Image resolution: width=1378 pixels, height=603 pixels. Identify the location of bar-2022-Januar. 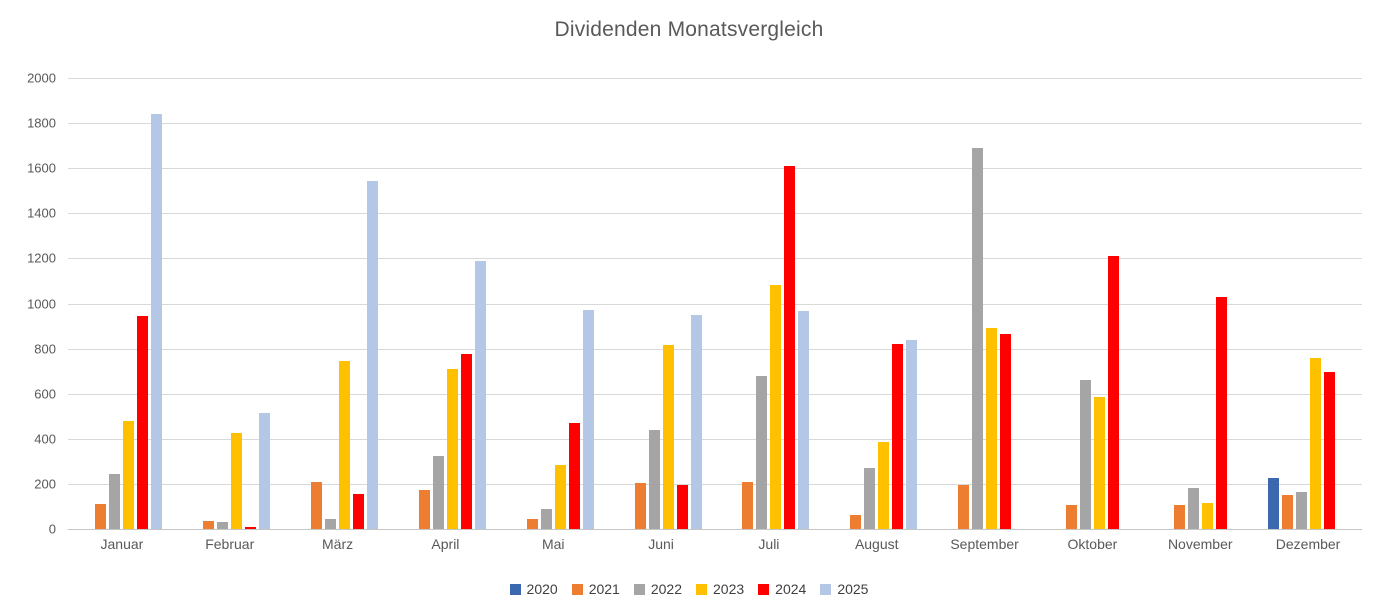
(115, 501).